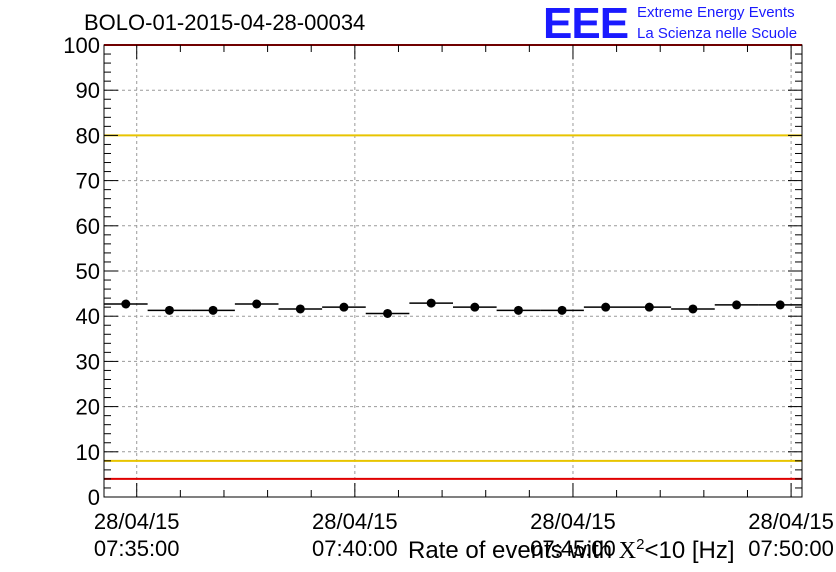 The width and height of the screenshot is (836, 572). Describe the element at coordinates (225, 22) in the screenshot. I see `chart-title: BOLO-01-2015-04-28-00034` at that location.